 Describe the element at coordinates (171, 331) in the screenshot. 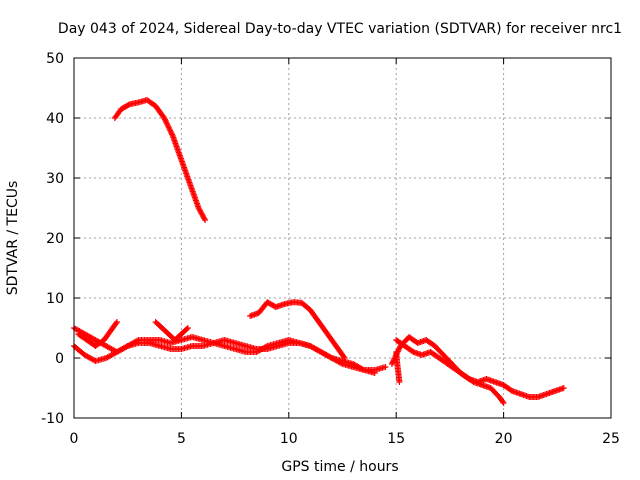

I see `series-spike-mid` at that location.